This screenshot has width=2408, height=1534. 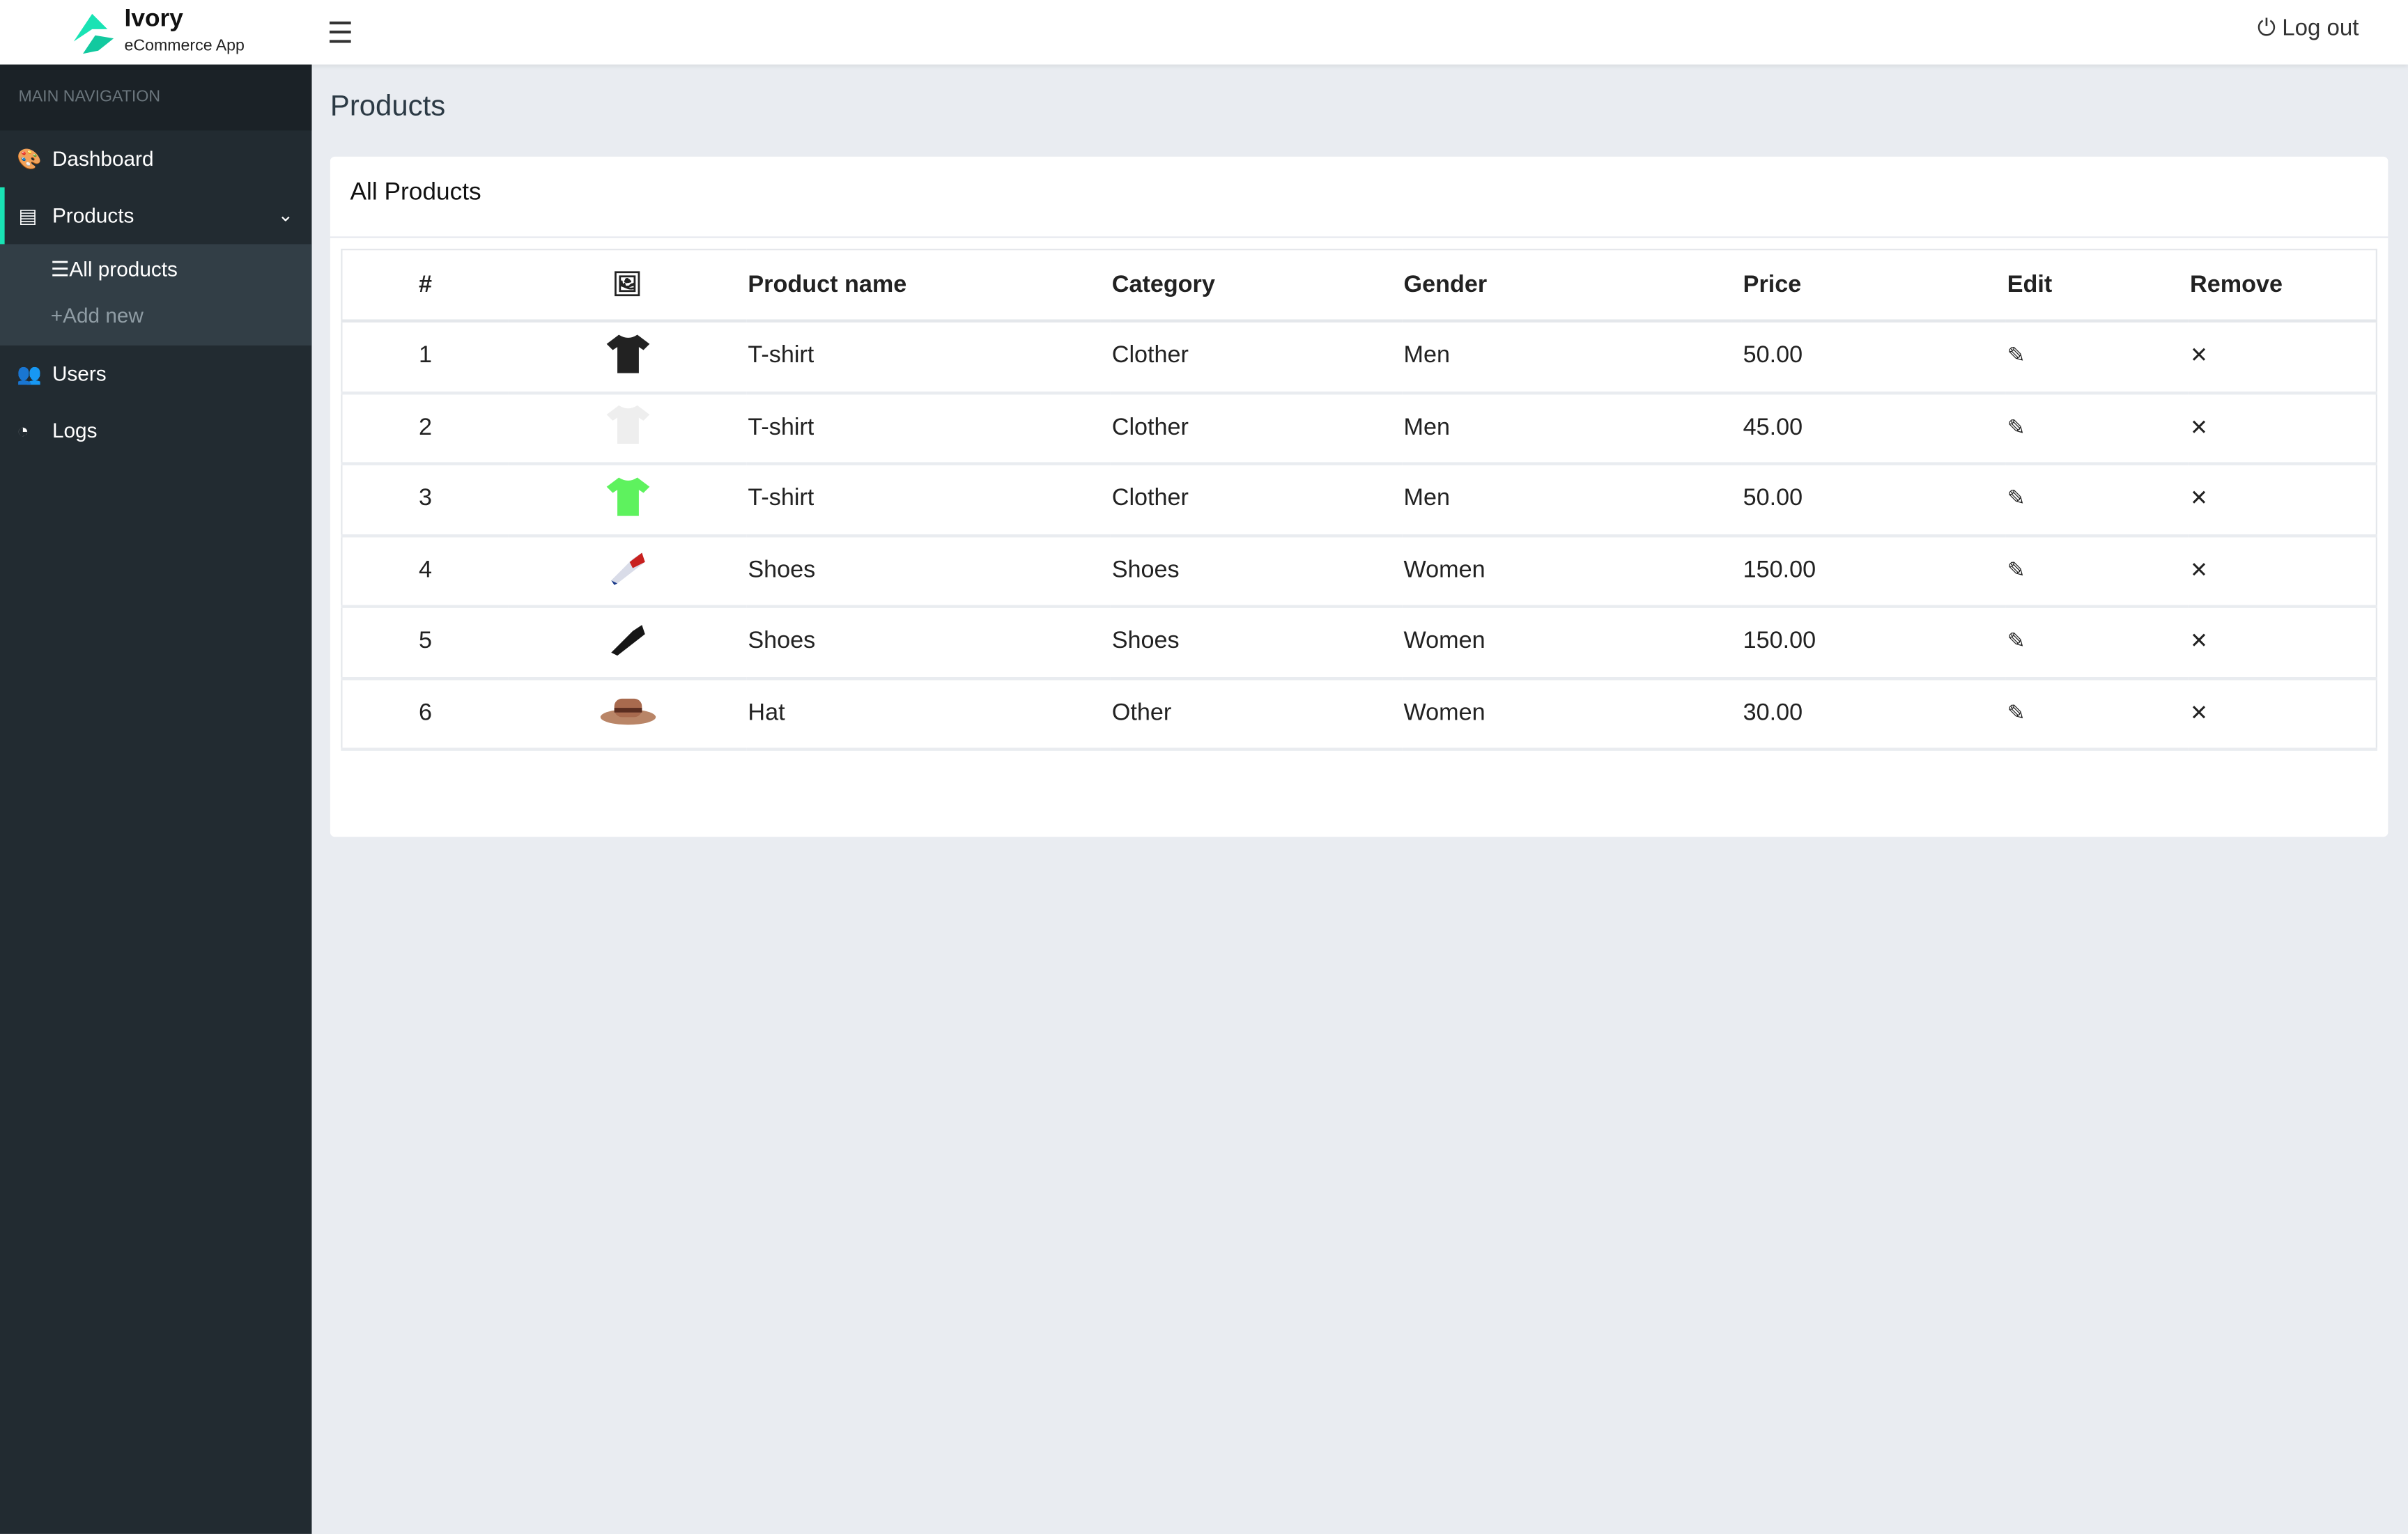 What do you see at coordinates (425, 714) in the screenshot?
I see `row-id: 6` at bounding box center [425, 714].